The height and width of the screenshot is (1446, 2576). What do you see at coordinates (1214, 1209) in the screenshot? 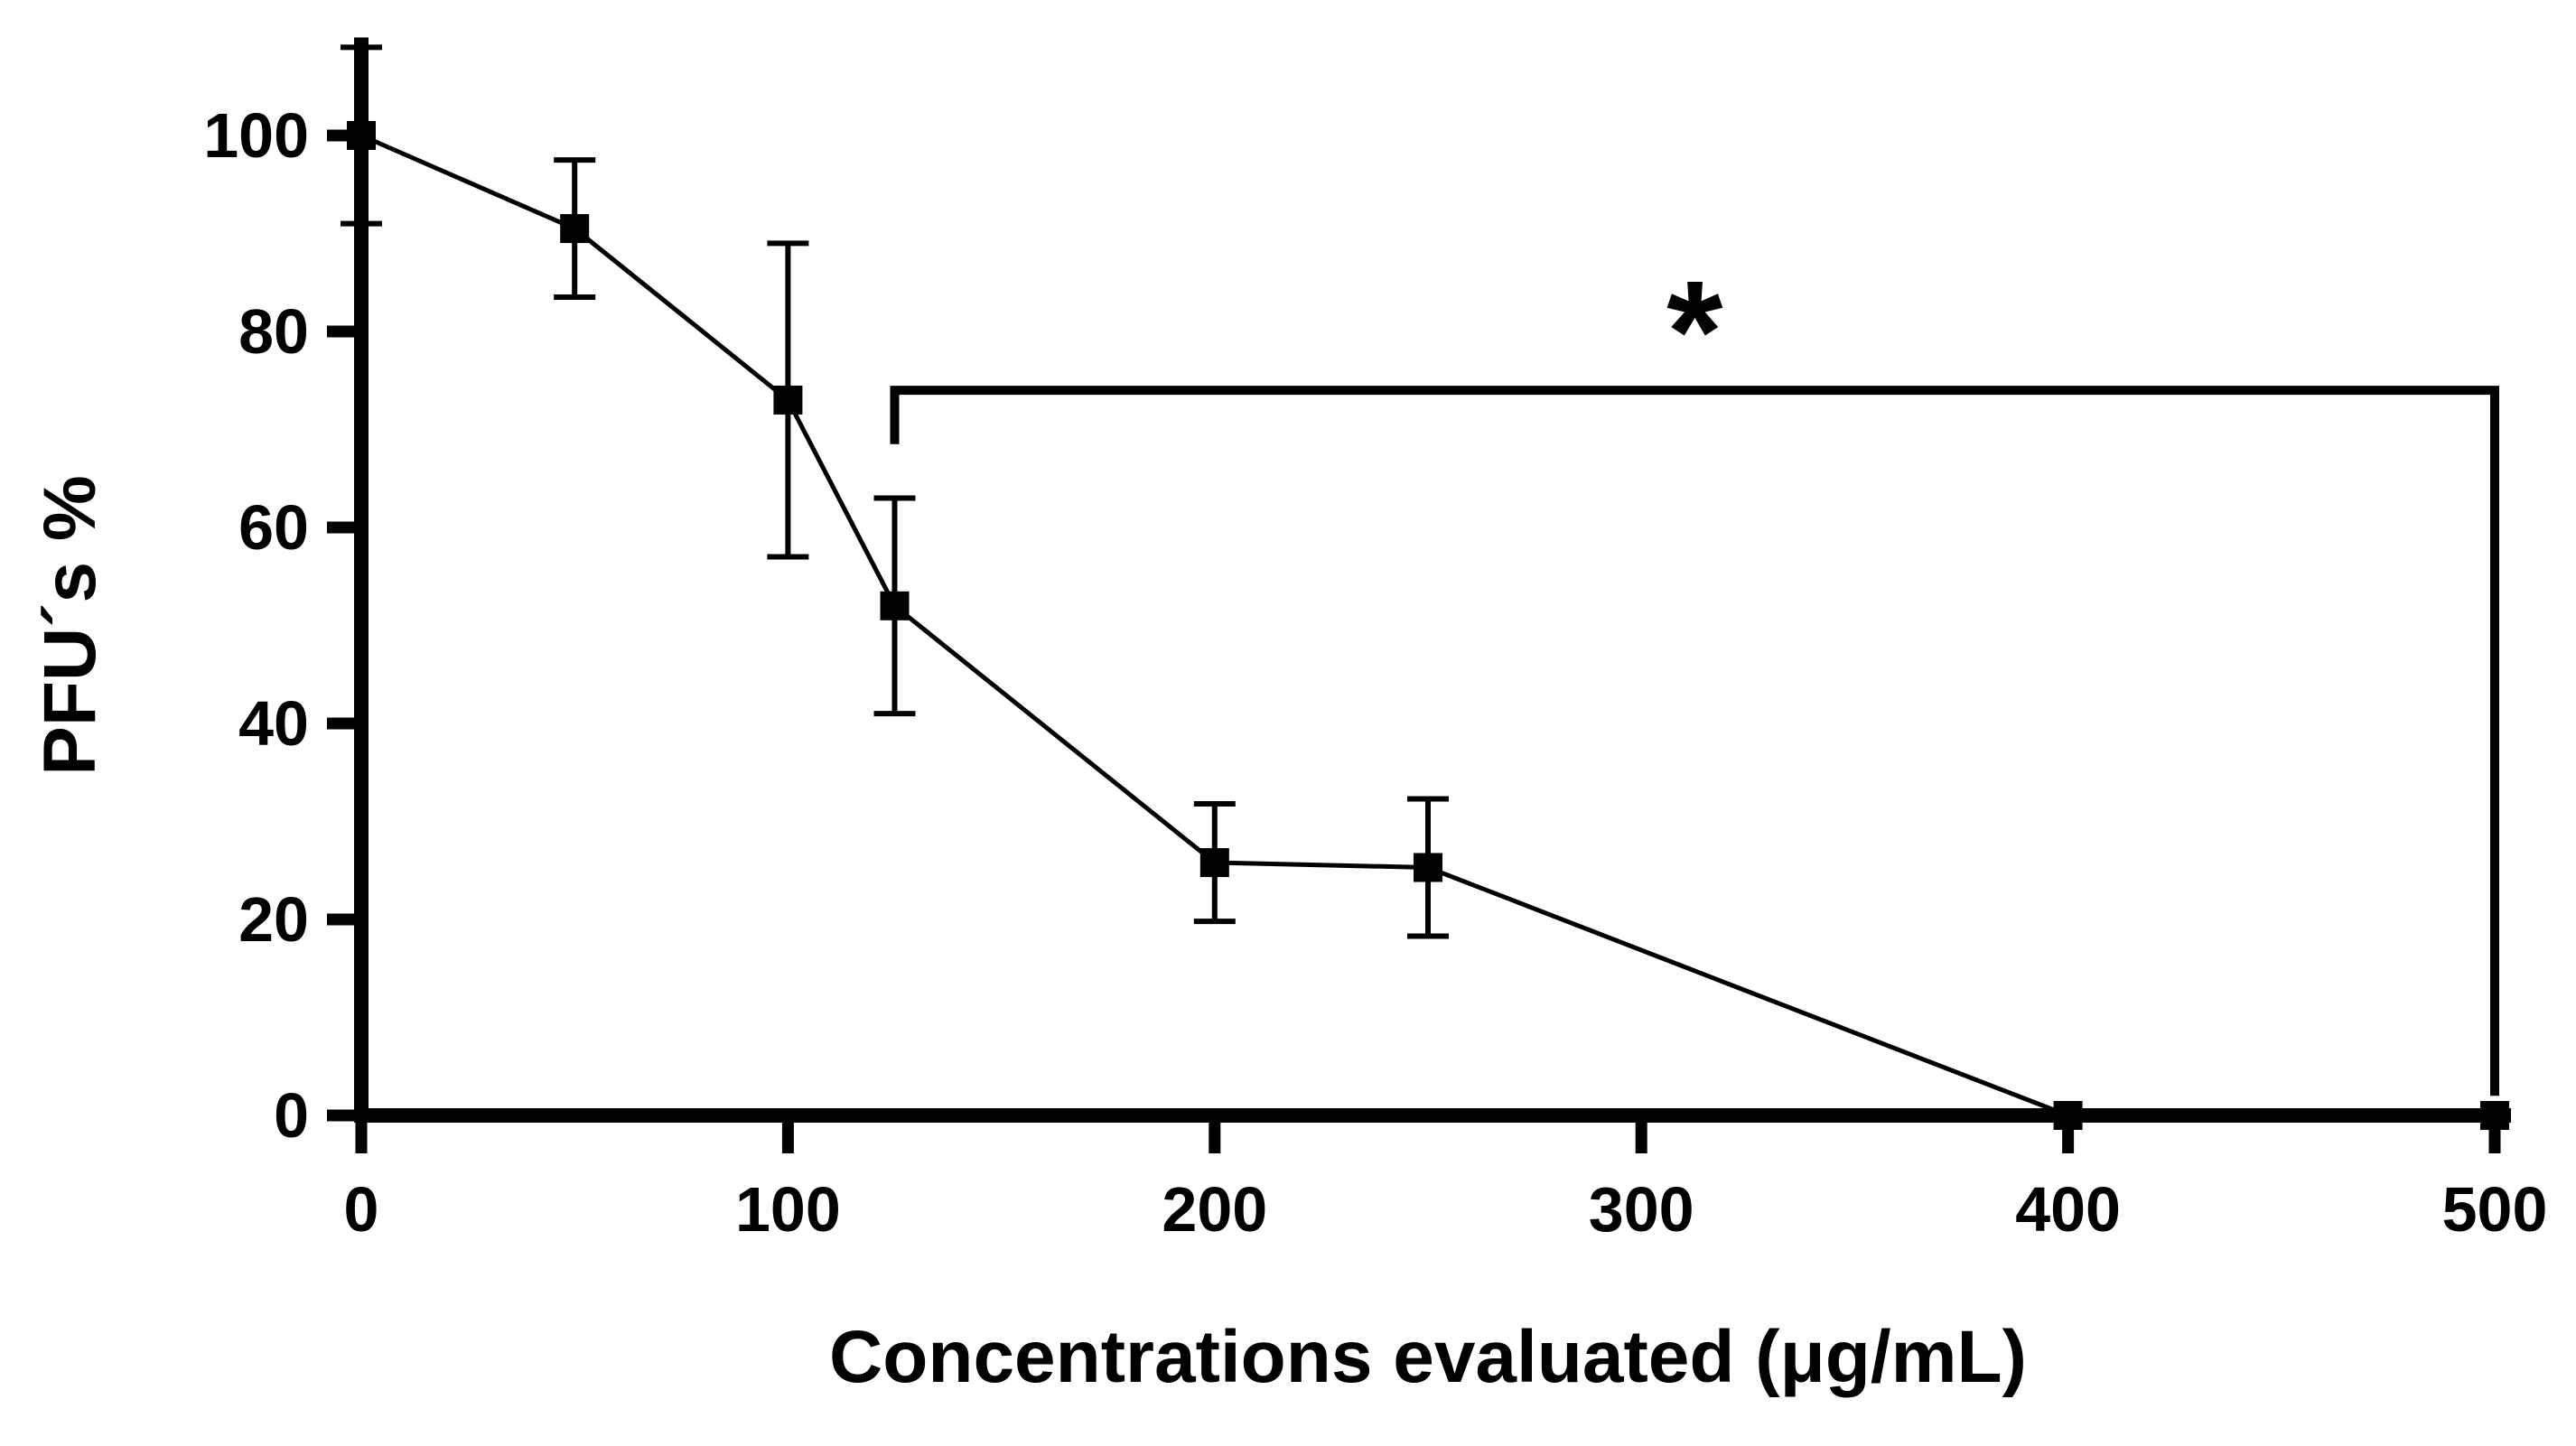
I see `x-tick-label: 200` at bounding box center [1214, 1209].